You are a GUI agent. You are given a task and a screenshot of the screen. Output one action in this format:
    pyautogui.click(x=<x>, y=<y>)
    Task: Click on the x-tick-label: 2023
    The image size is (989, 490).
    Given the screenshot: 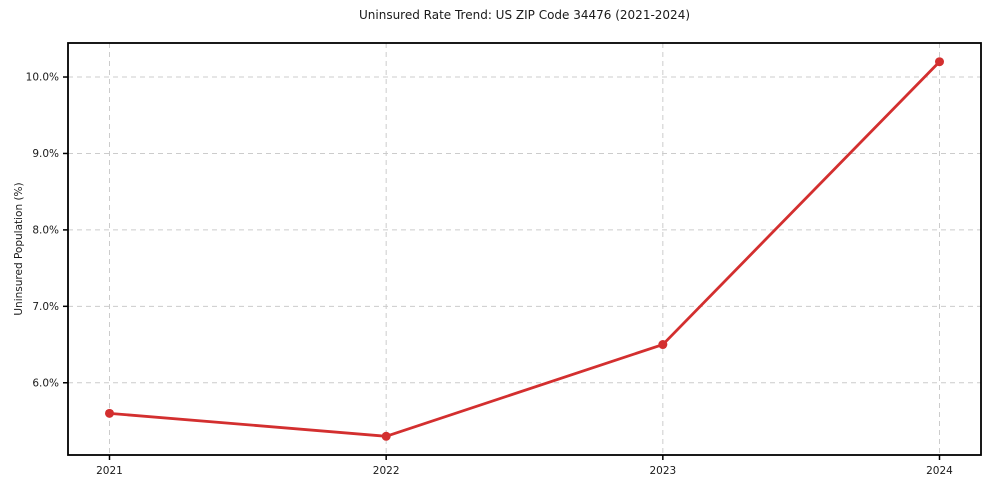 What is the action you would take?
    pyautogui.click(x=662, y=471)
    